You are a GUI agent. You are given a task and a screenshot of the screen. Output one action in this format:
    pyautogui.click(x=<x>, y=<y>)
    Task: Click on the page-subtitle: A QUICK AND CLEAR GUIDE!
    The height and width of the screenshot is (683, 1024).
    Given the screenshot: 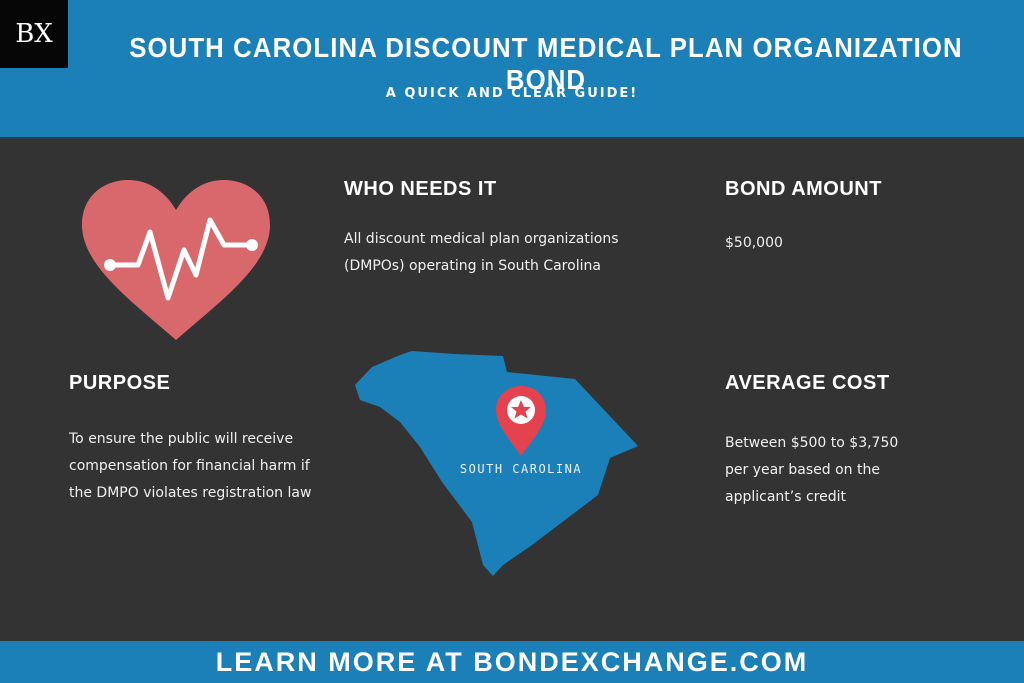 What is the action you would take?
    pyautogui.click(x=512, y=93)
    